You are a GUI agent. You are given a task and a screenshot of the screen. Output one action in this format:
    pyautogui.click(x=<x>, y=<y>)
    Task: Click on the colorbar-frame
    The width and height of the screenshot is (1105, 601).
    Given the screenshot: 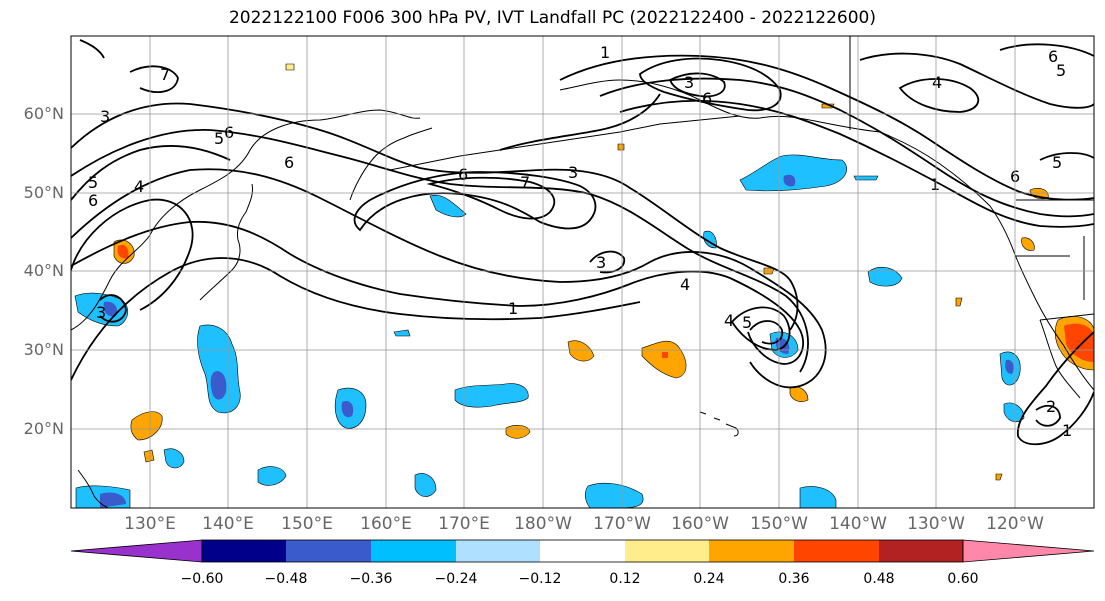 What is the action you would take?
    pyautogui.click(x=582, y=551)
    